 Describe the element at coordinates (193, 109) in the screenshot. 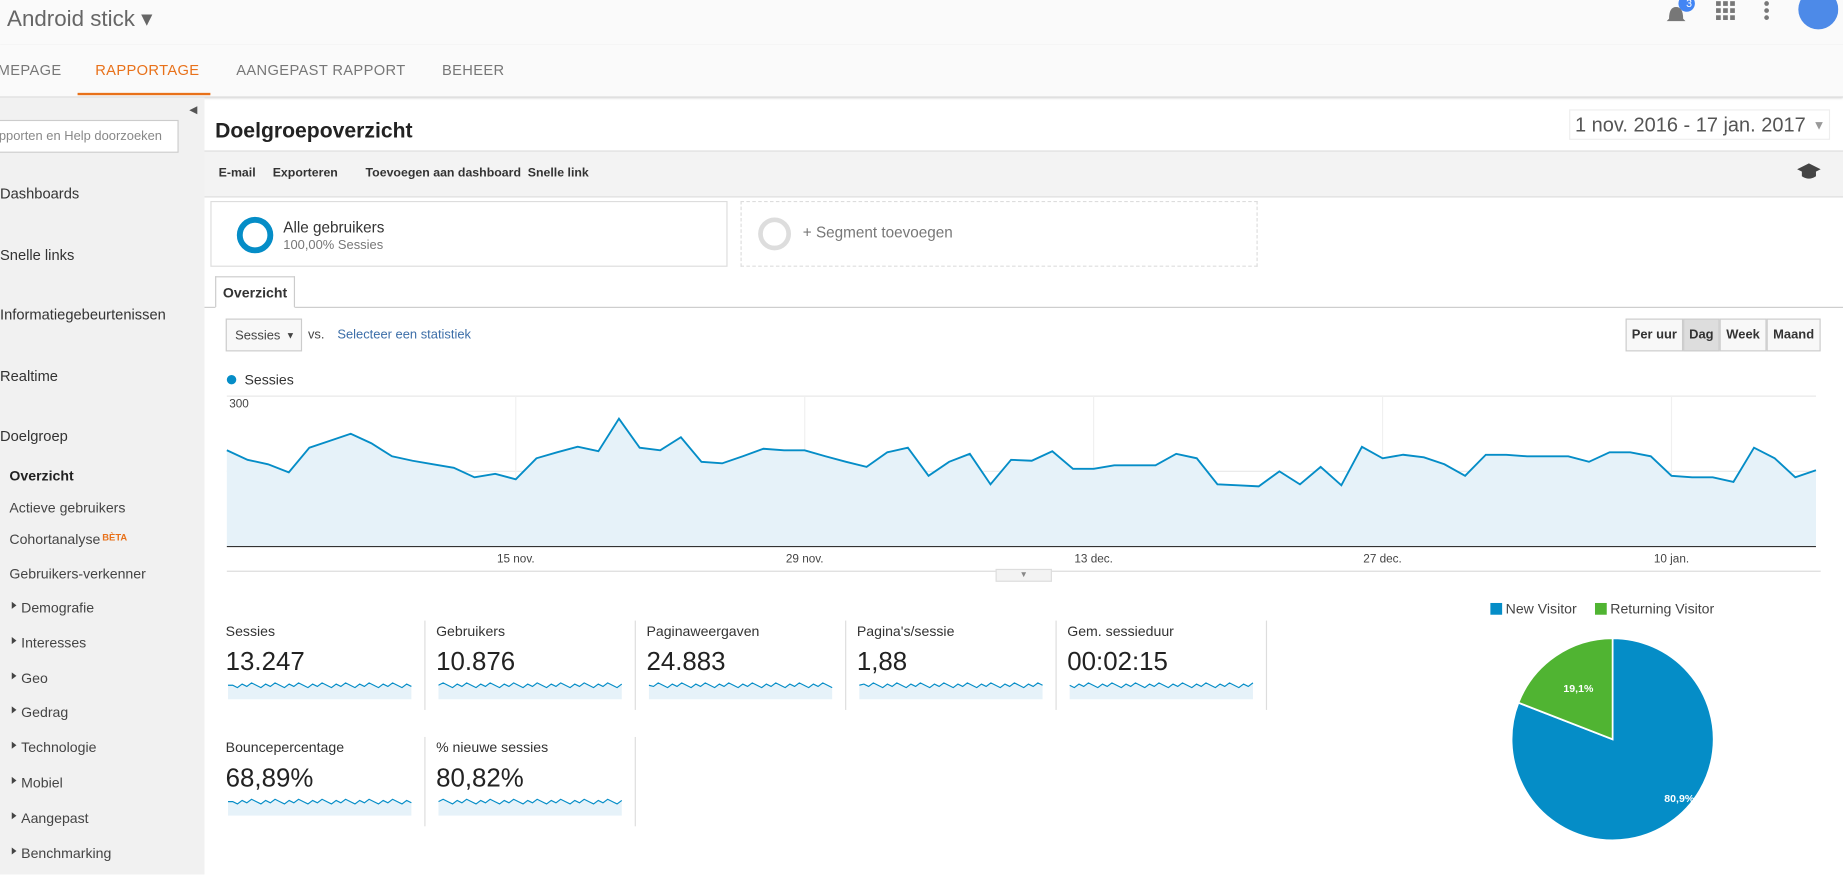

I see `collapse-button: ◀` at that location.